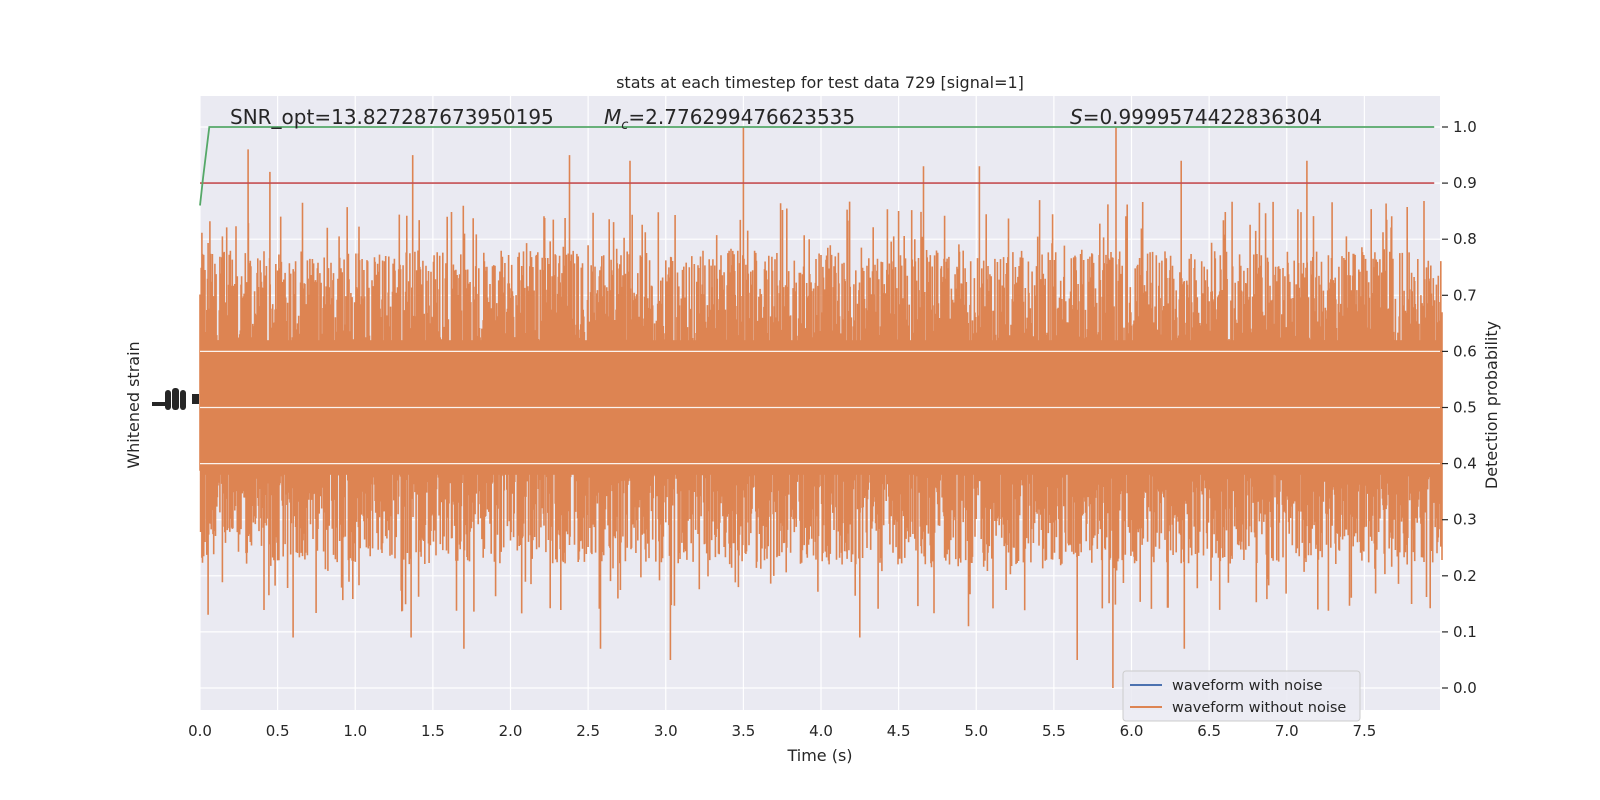  Describe the element at coordinates (1465, 632) in the screenshot. I see `y-tick-label: 0.1` at that location.